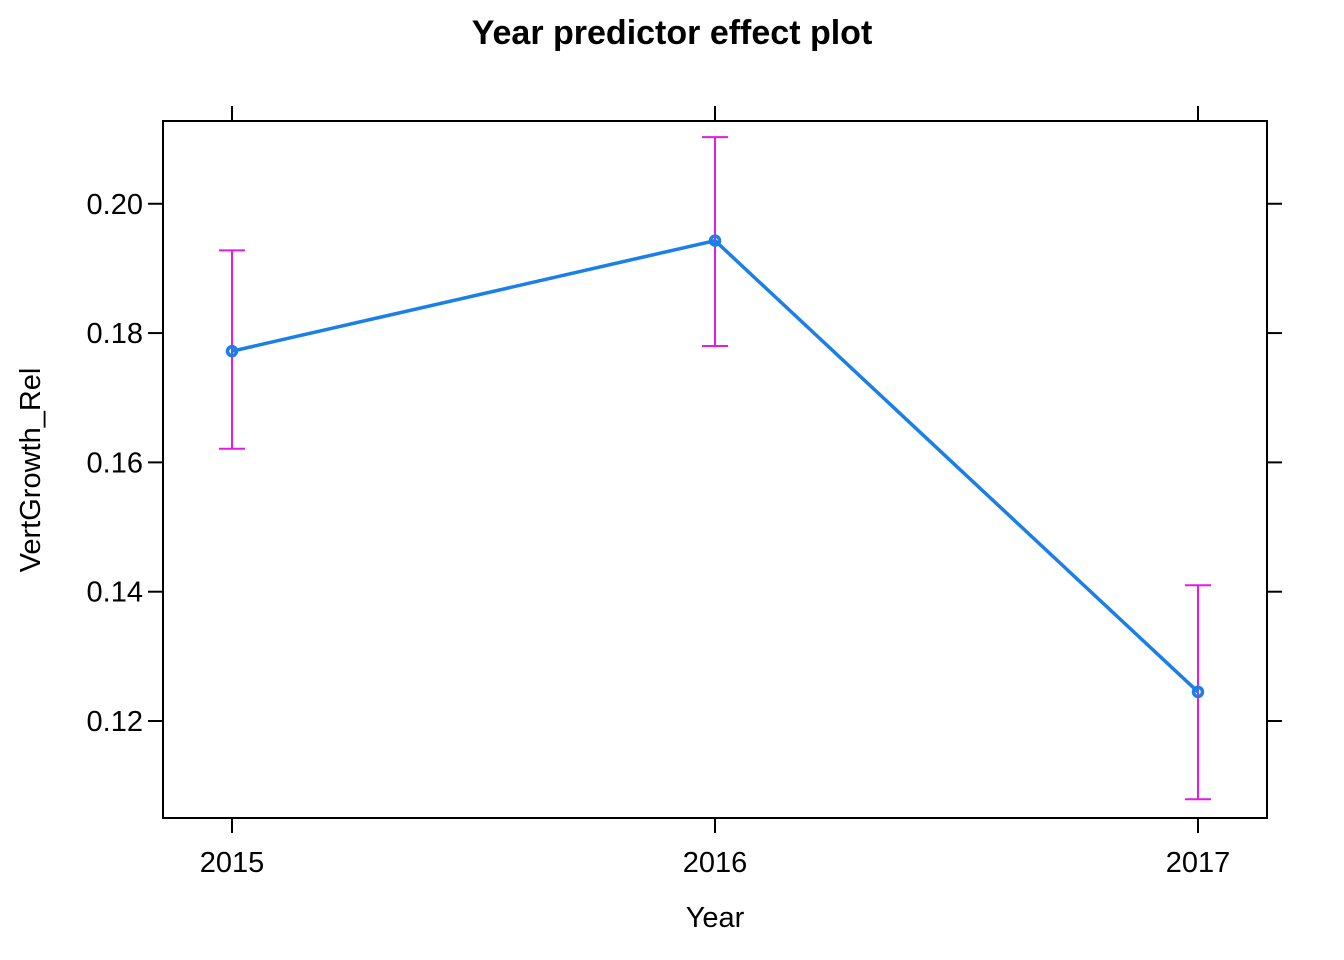  What do you see at coordinates (715, 825) in the screenshot?
I see `x-axis-ticks-bottom` at bounding box center [715, 825].